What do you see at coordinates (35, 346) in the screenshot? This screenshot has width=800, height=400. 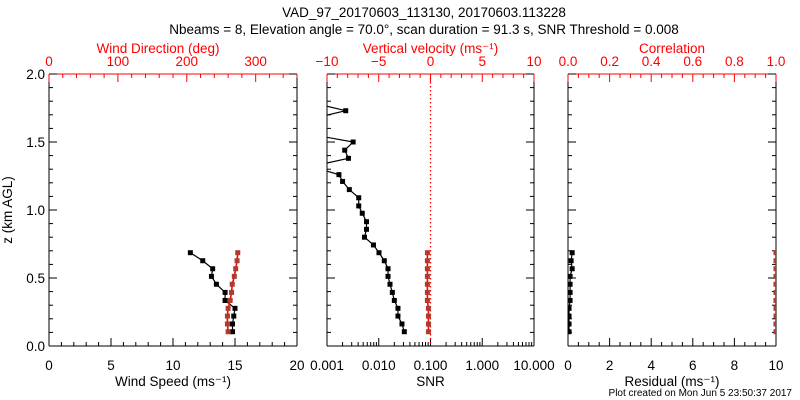 I see `y-tick-label: 0.0` at bounding box center [35, 346].